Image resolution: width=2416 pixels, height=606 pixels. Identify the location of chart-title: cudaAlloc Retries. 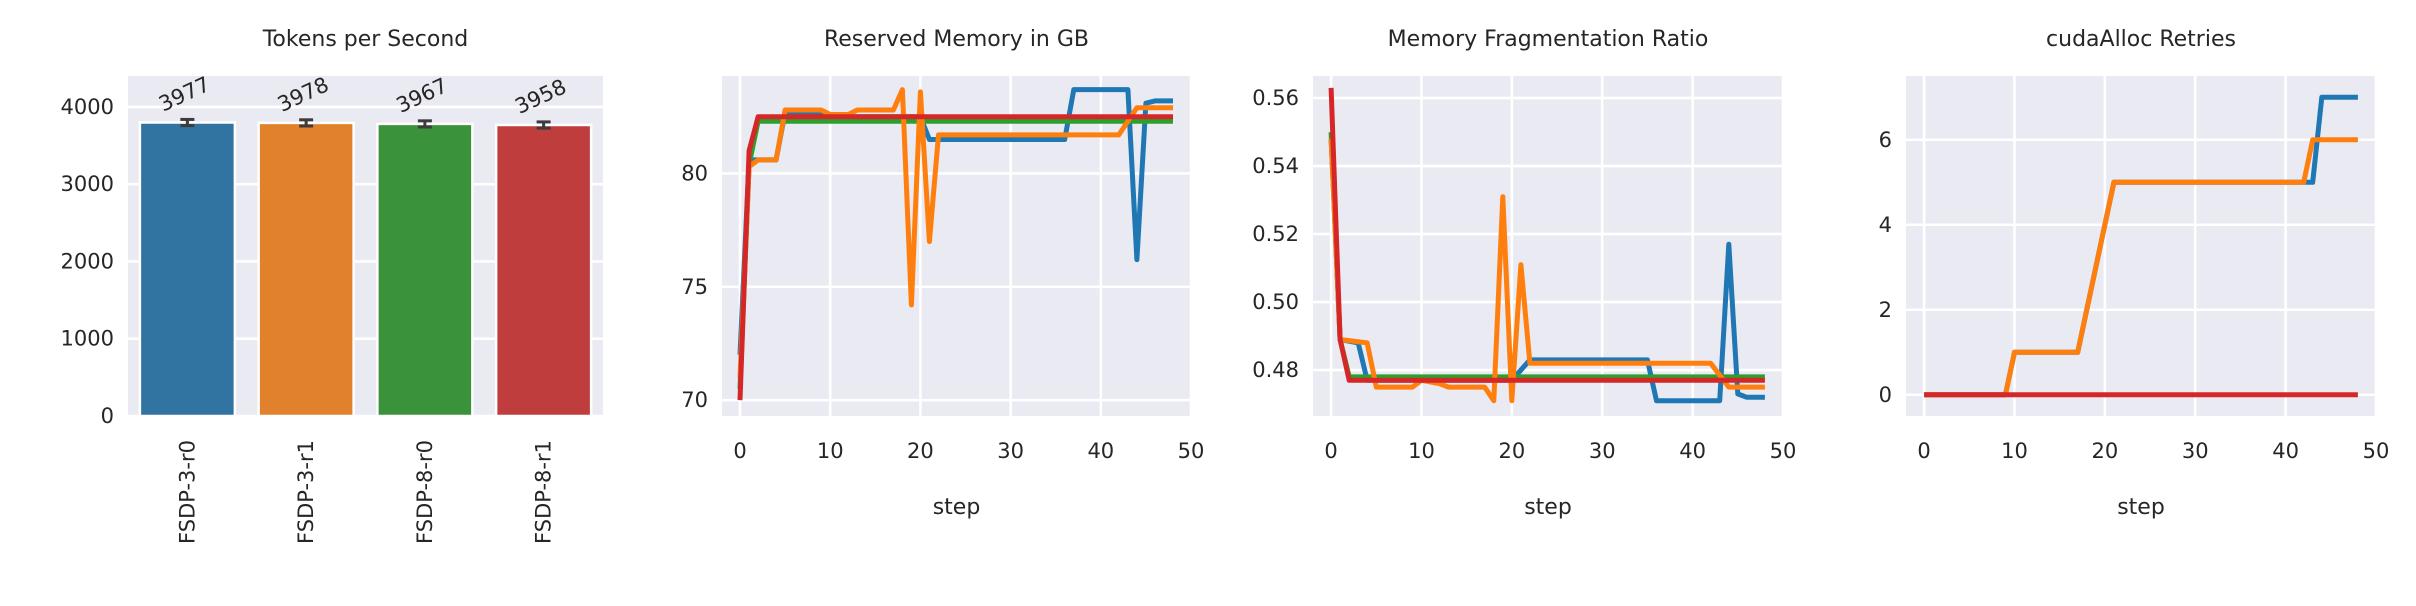
(2141, 39).